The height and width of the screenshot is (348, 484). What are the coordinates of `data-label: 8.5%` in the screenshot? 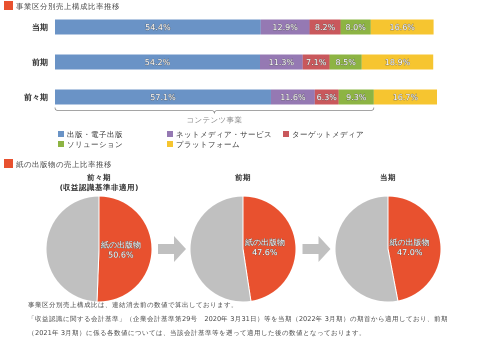 It's located at (345, 62).